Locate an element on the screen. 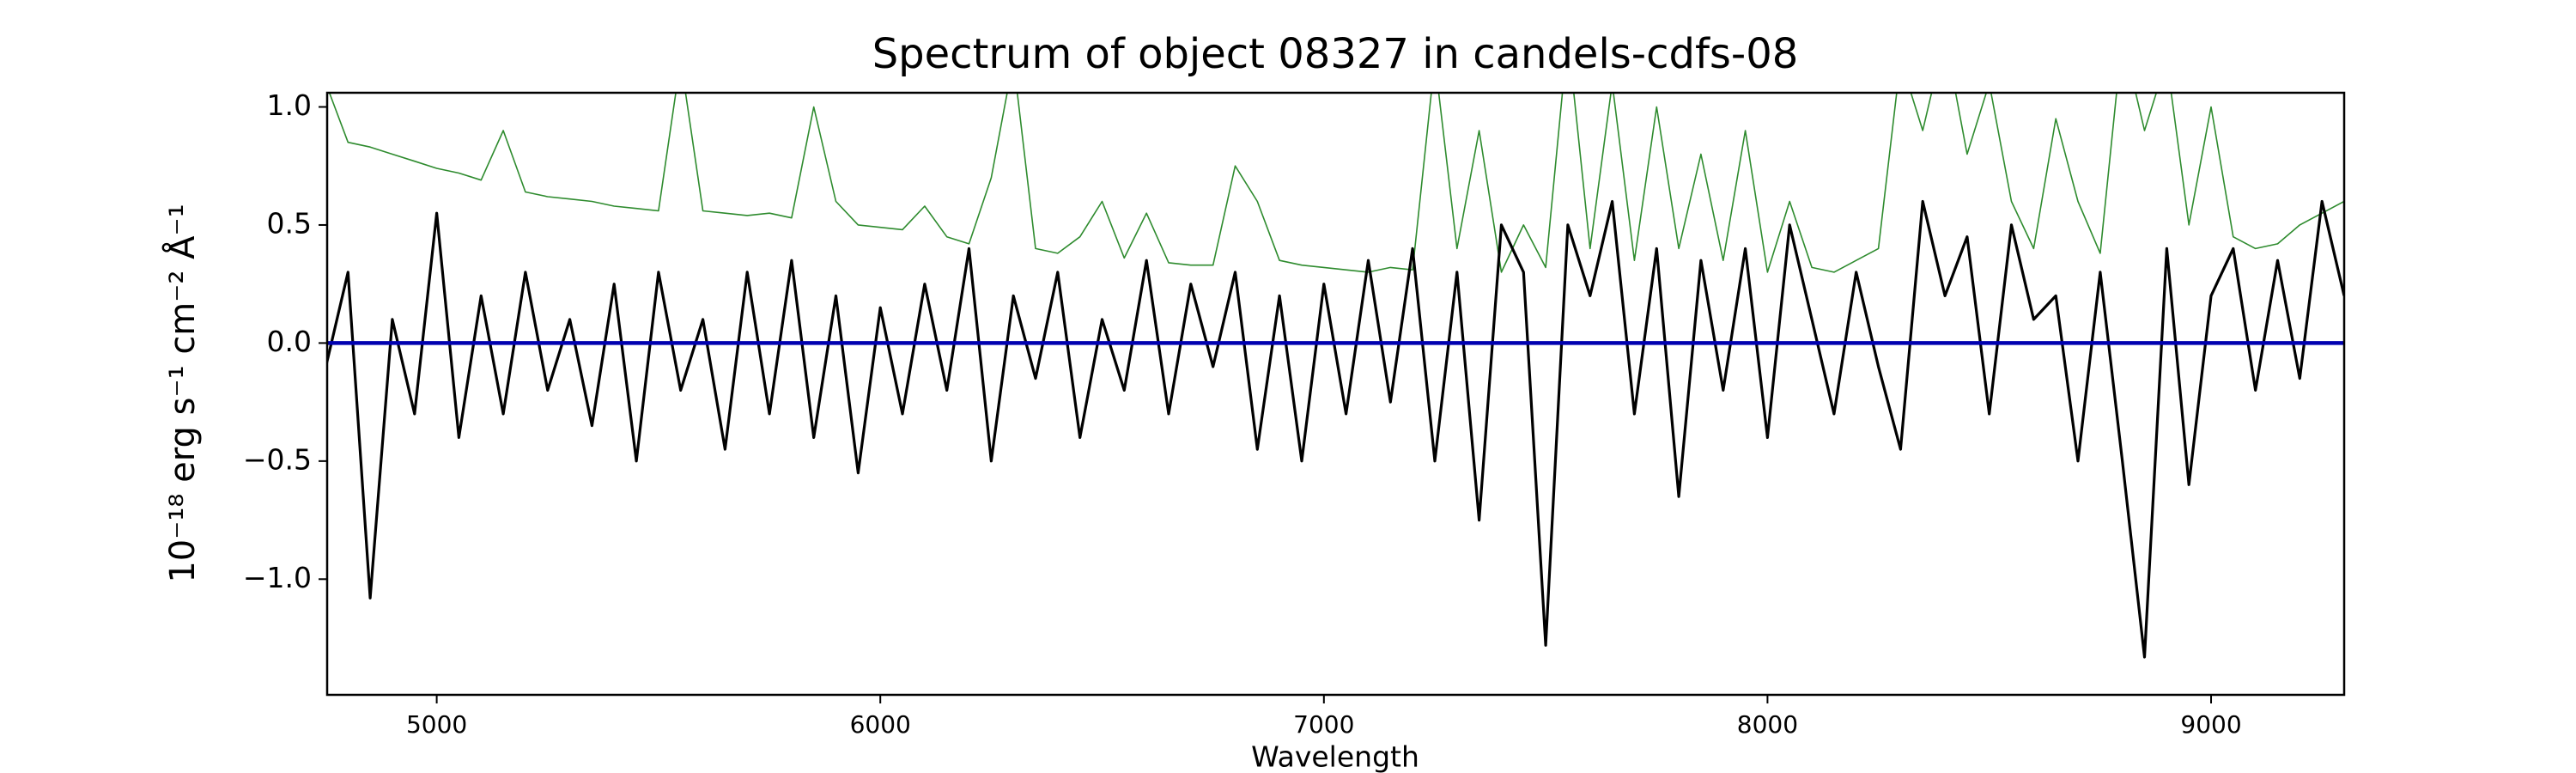 The height and width of the screenshot is (773, 2576). y-tick-label: −1.0 is located at coordinates (278, 577).